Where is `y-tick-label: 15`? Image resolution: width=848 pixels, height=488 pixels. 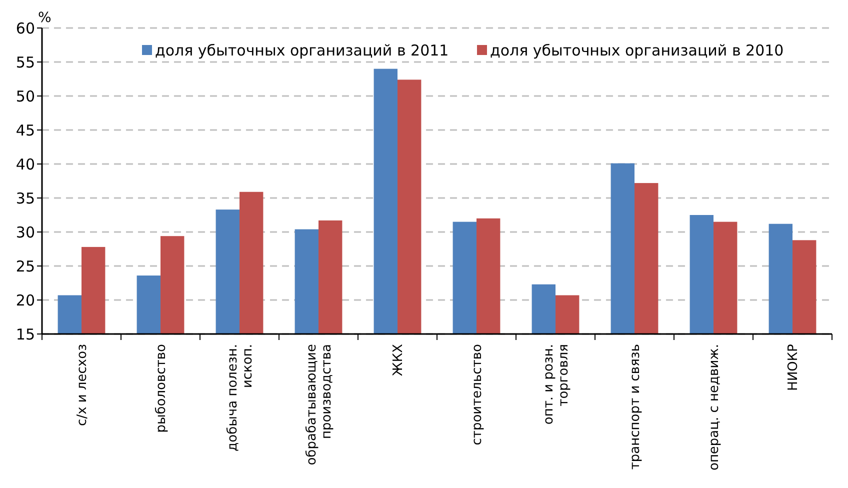 y-tick-label: 15 is located at coordinates (25, 334).